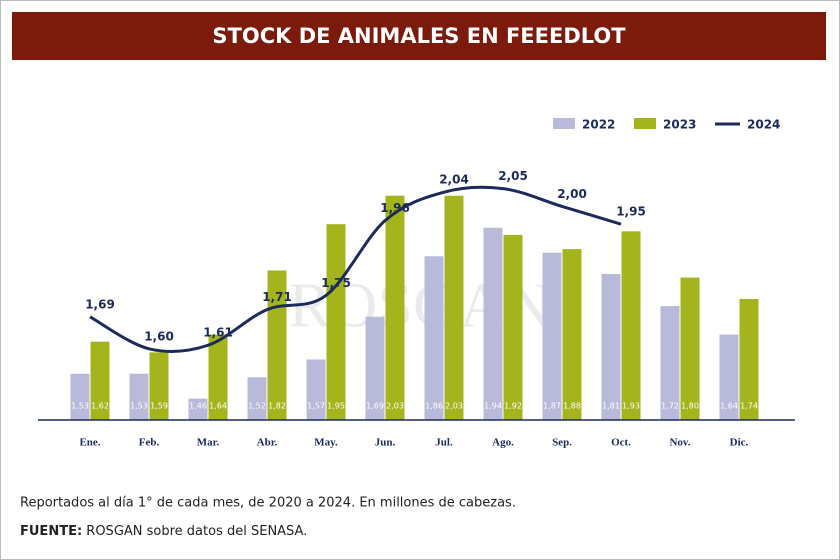 The width and height of the screenshot is (840, 560). What do you see at coordinates (100, 406) in the screenshot?
I see `bar-value-label: 1,62` at bounding box center [100, 406].